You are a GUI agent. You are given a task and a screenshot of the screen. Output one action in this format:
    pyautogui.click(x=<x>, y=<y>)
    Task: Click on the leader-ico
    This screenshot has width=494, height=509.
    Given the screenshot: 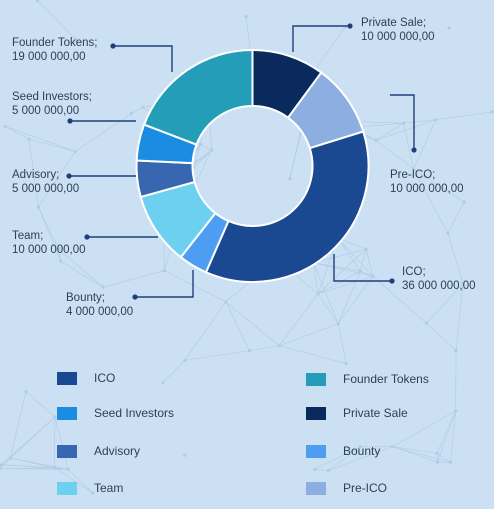 What is the action you would take?
    pyautogui.click(x=362, y=268)
    